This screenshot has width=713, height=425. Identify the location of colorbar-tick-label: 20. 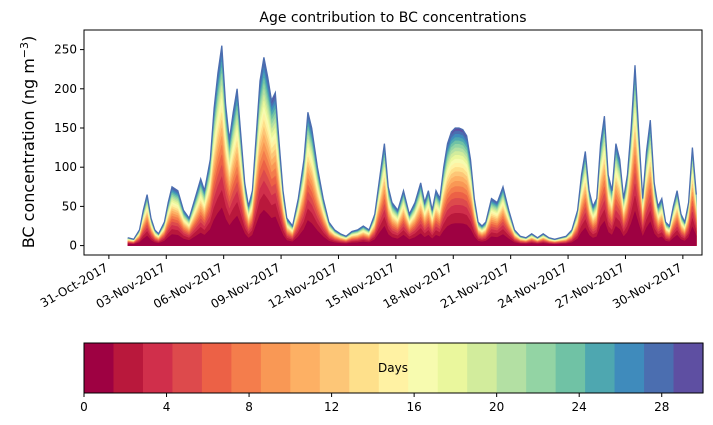
(496, 407).